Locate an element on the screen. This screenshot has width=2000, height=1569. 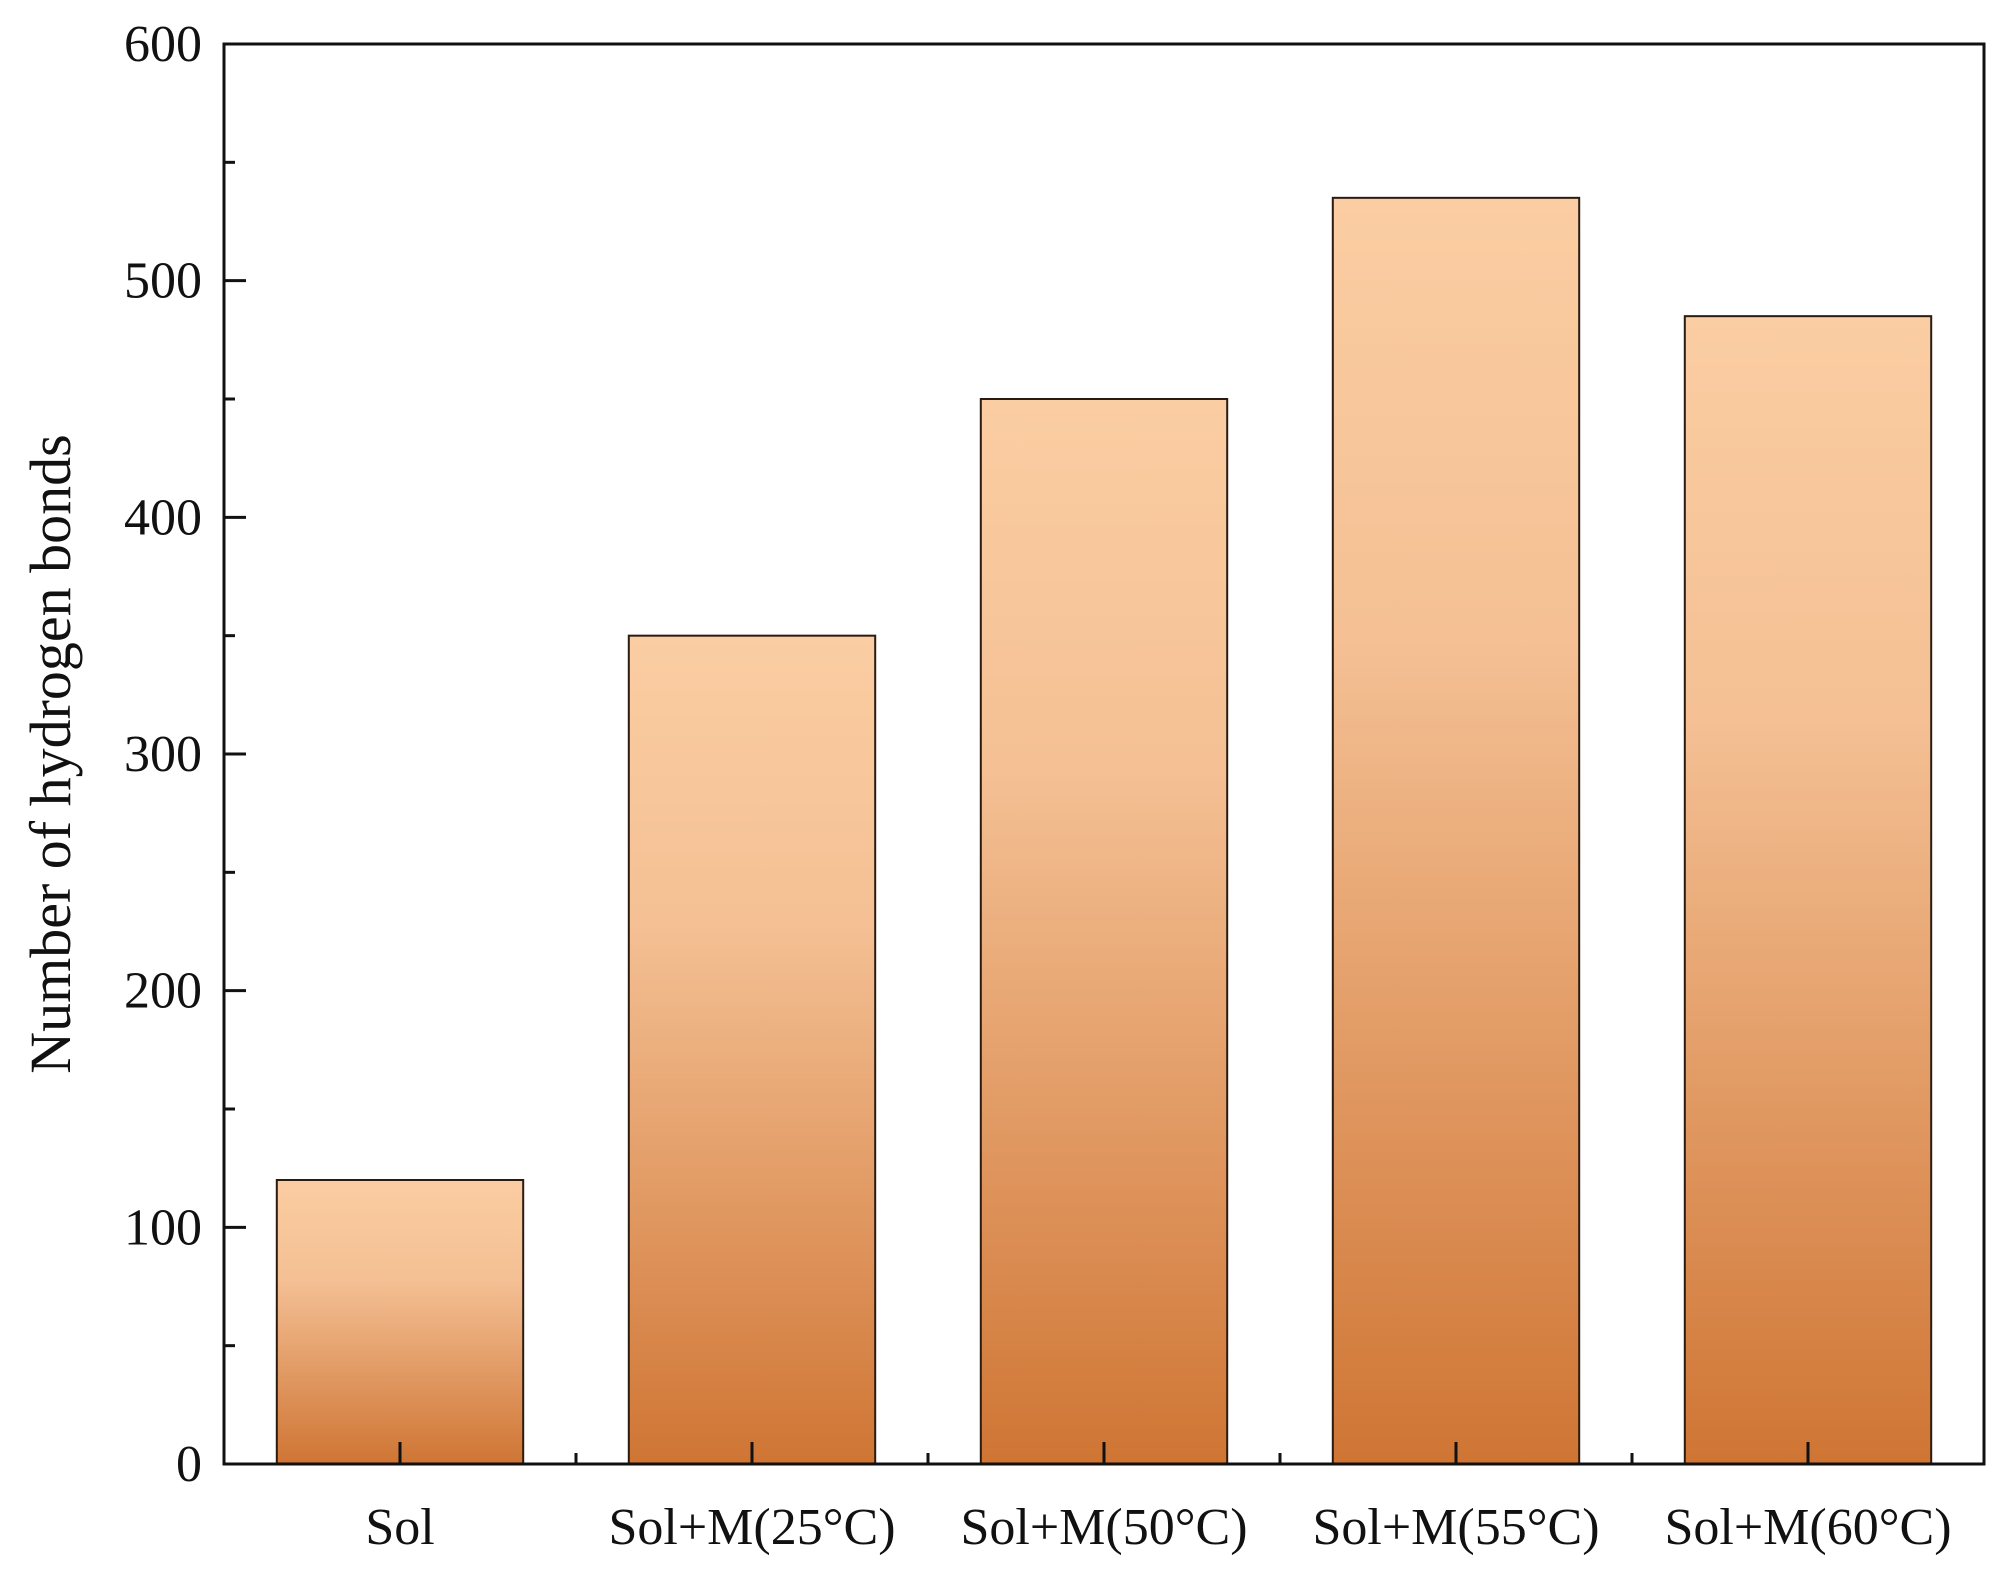
x-tick-label: Sol+M(50°C) is located at coordinates (1103, 1527).